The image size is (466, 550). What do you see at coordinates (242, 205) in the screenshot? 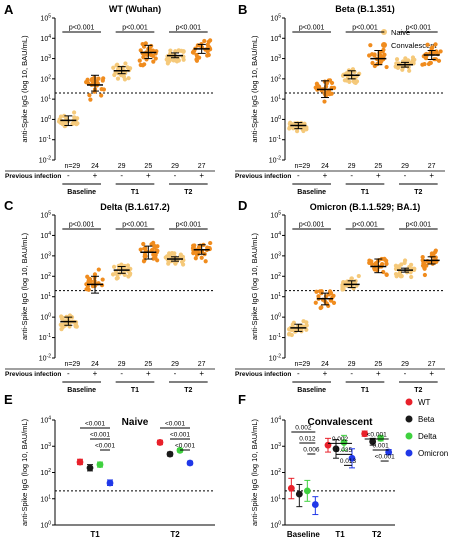
I see `panel-letter: D` at bounding box center [242, 205].